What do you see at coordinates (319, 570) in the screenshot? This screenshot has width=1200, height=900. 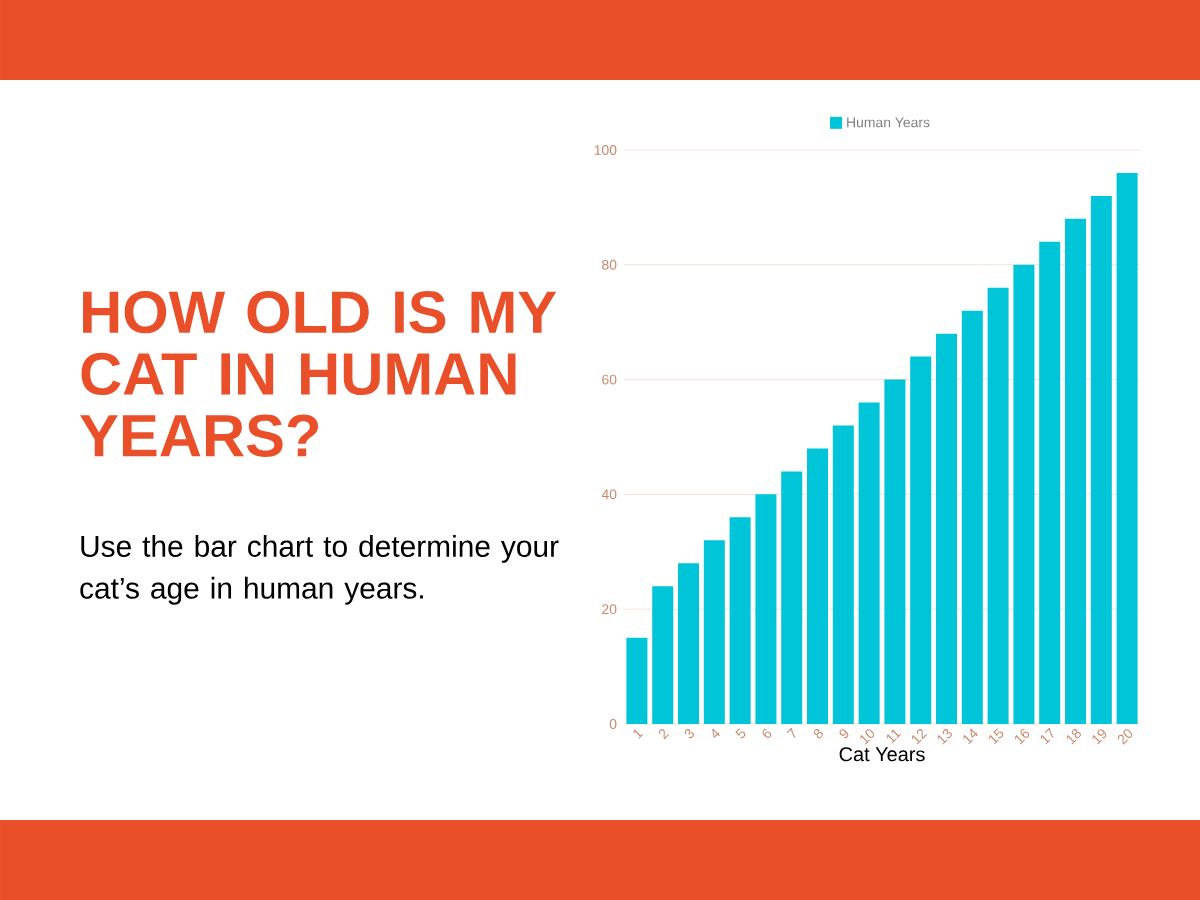 I see `text: Use the bar chart to determine your cat’s age in human years.` at bounding box center [319, 570].